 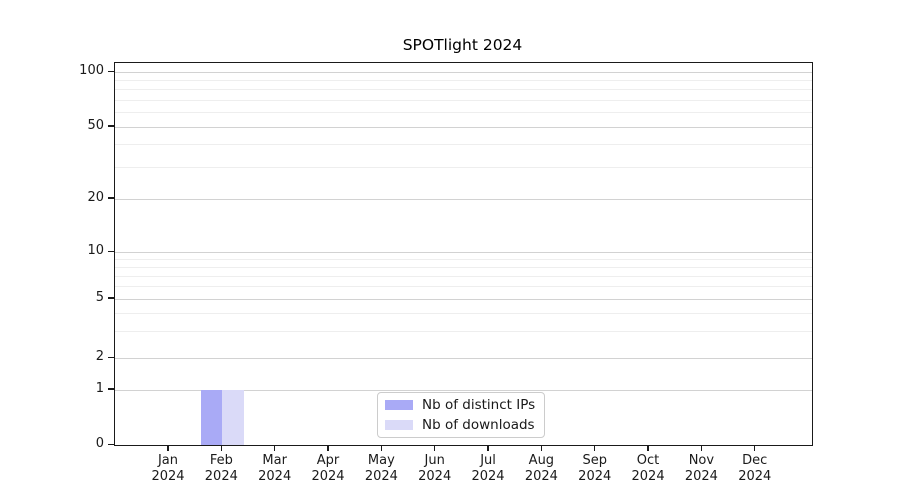 I want to click on bar-nb-of-distinct-ips, so click(x=212, y=417).